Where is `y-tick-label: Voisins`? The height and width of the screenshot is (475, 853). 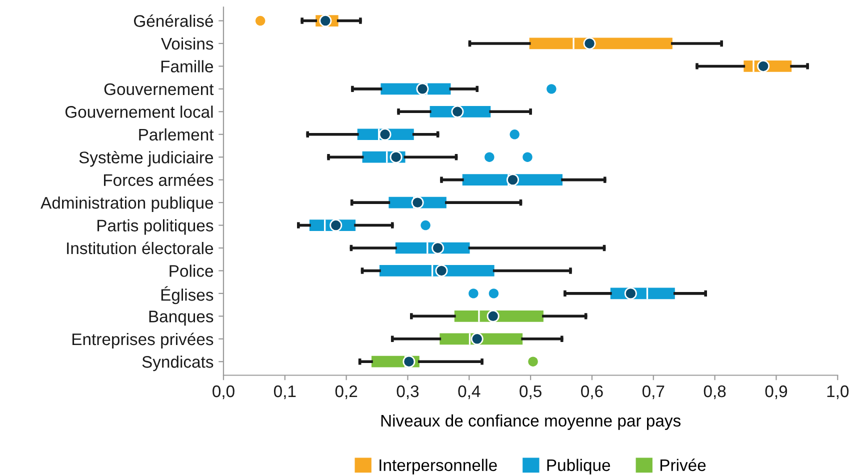
y-tick-label: Voisins is located at coordinates (187, 43).